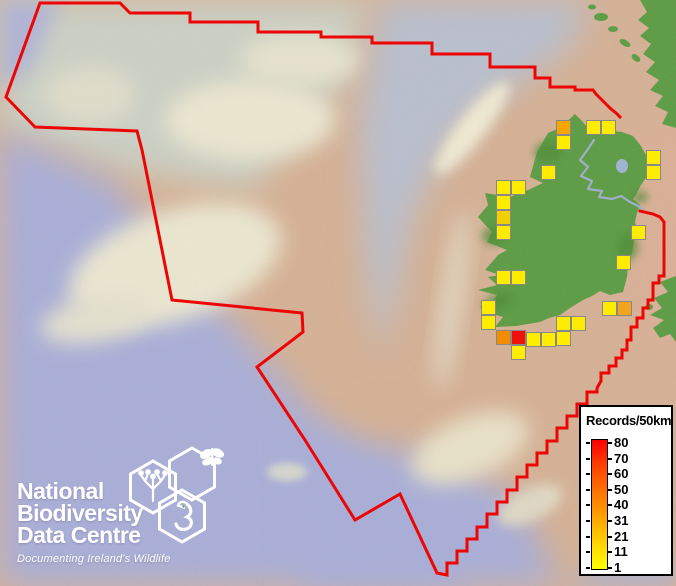  What do you see at coordinates (621, 458) in the screenshot?
I see `legend-tick-label: 70` at bounding box center [621, 458].